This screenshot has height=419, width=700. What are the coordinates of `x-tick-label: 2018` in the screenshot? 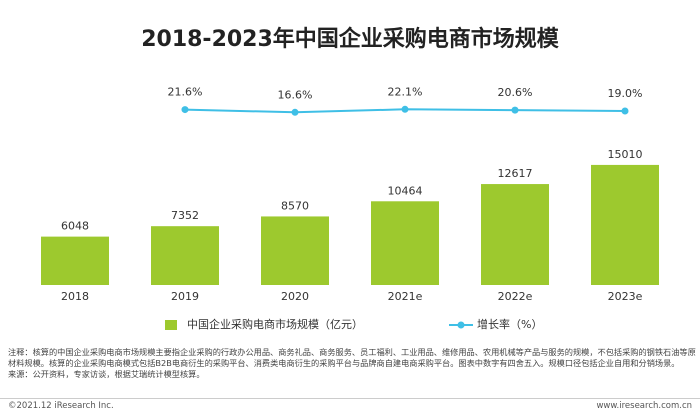 It's located at (75, 296).